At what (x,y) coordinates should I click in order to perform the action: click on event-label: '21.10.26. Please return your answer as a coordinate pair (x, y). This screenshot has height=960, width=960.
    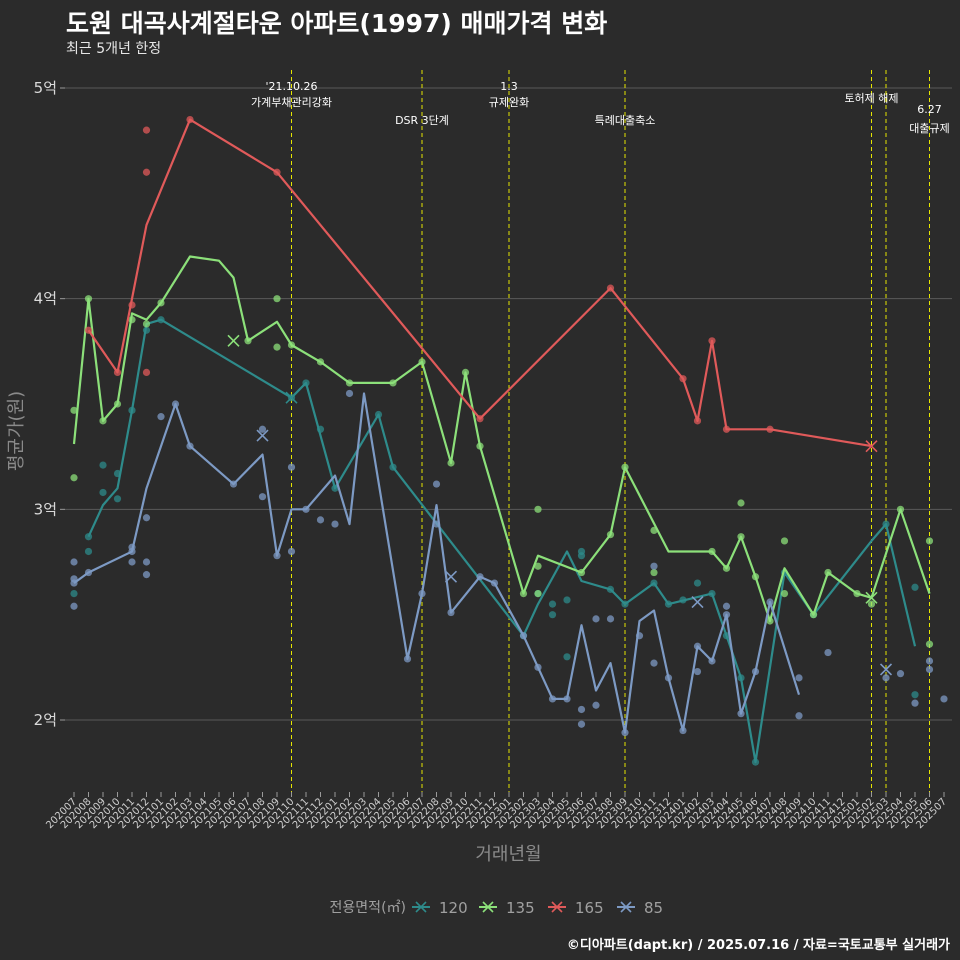
    Looking at the image, I should click on (291, 86).